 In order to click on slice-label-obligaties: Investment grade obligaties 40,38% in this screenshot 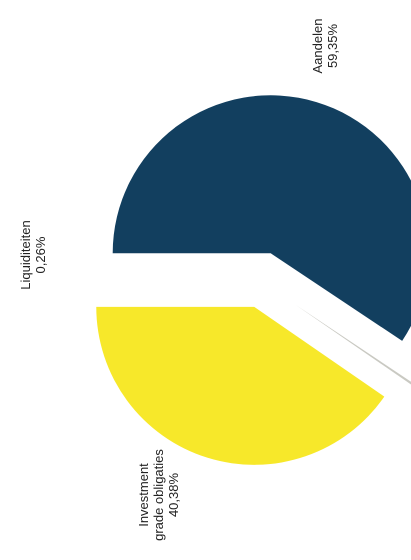, I will do `click(158, 495)`.